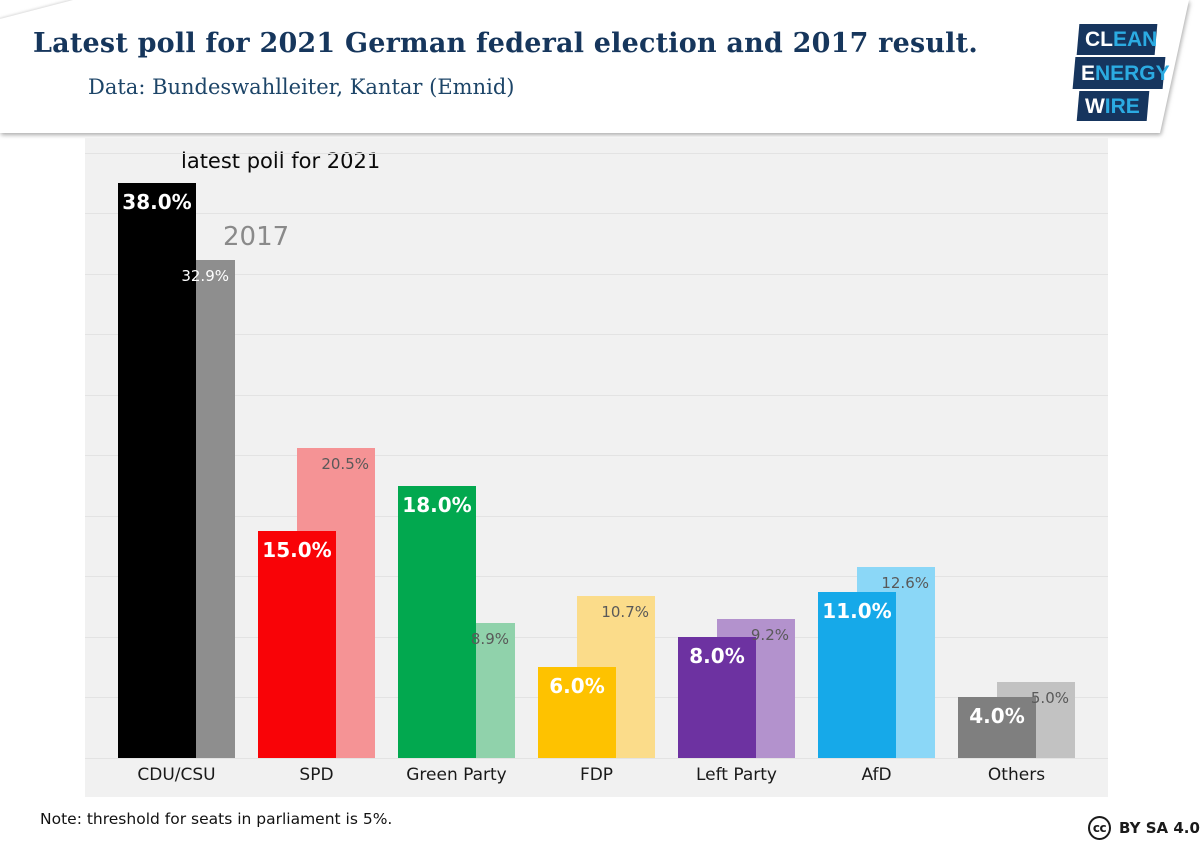  What do you see at coordinates (1099, 828) in the screenshot?
I see `cc-icon: cc` at bounding box center [1099, 828].